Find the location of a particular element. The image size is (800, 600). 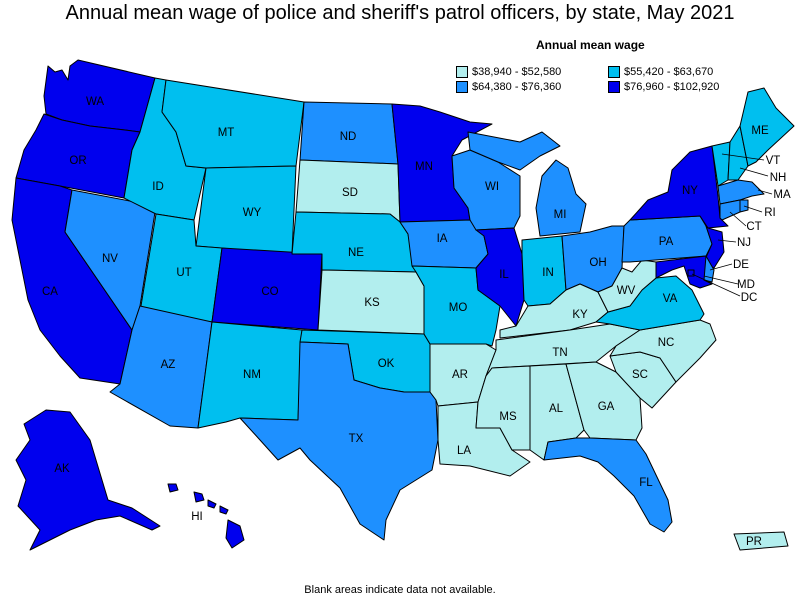

label-AR: AR is located at coordinates (460, 375).